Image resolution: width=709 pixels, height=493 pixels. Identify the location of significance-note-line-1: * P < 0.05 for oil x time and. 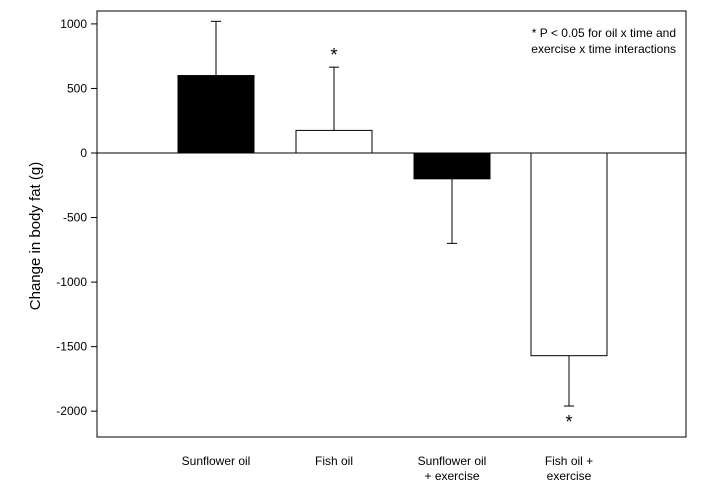
(604, 33).